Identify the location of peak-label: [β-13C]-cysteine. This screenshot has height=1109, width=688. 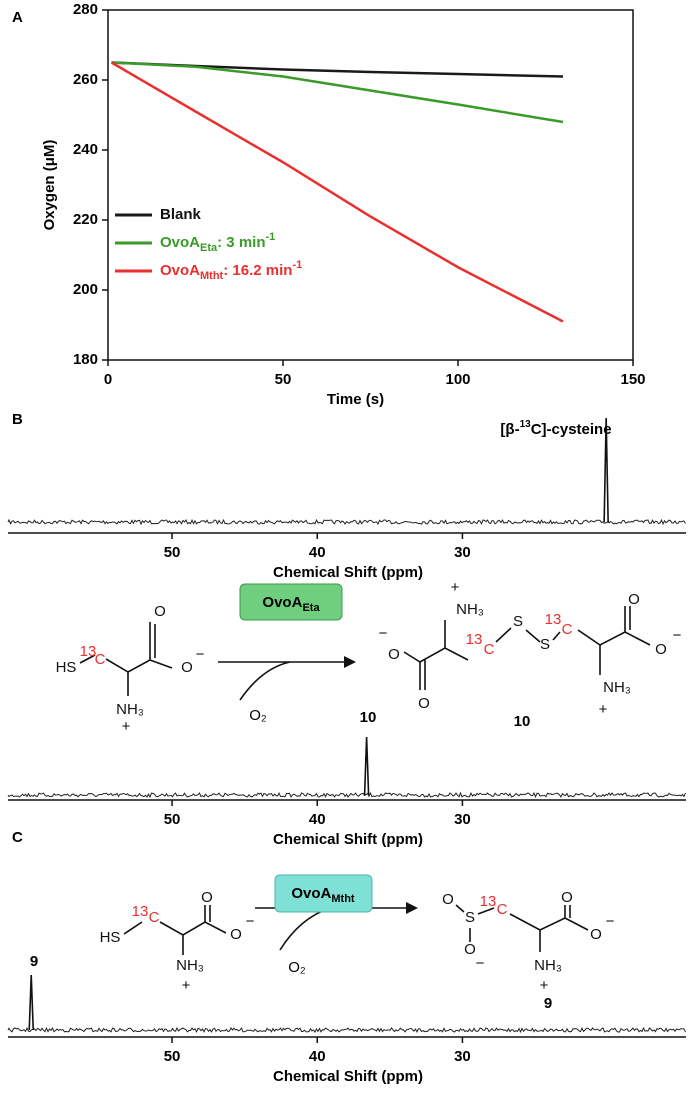
(555, 428).